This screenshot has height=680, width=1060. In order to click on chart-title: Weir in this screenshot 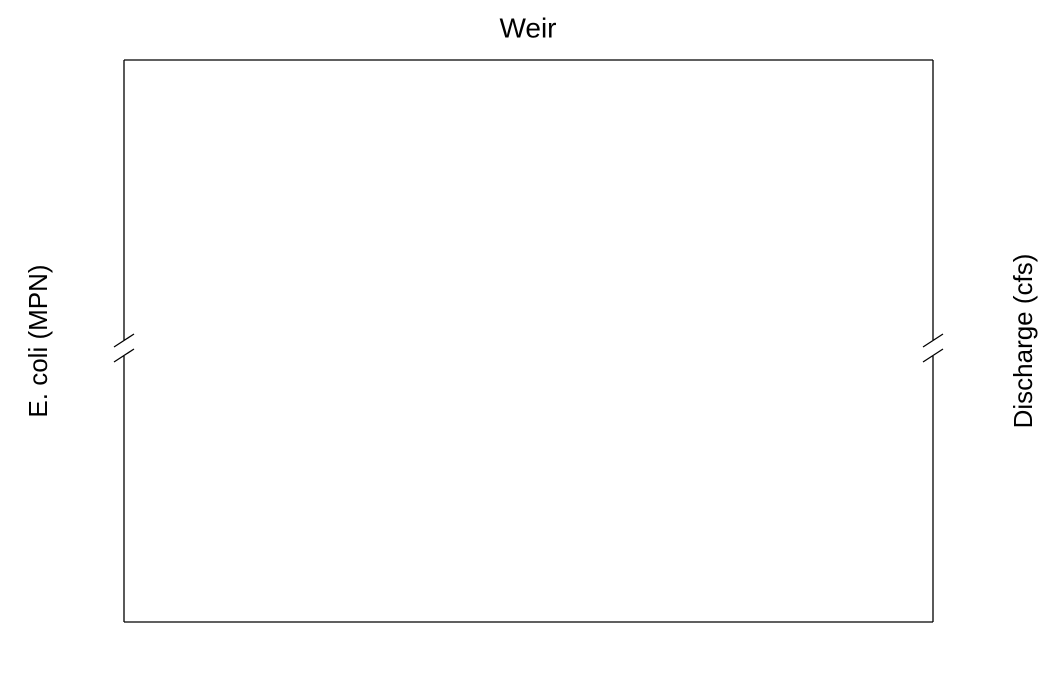, I will do `click(527, 27)`.